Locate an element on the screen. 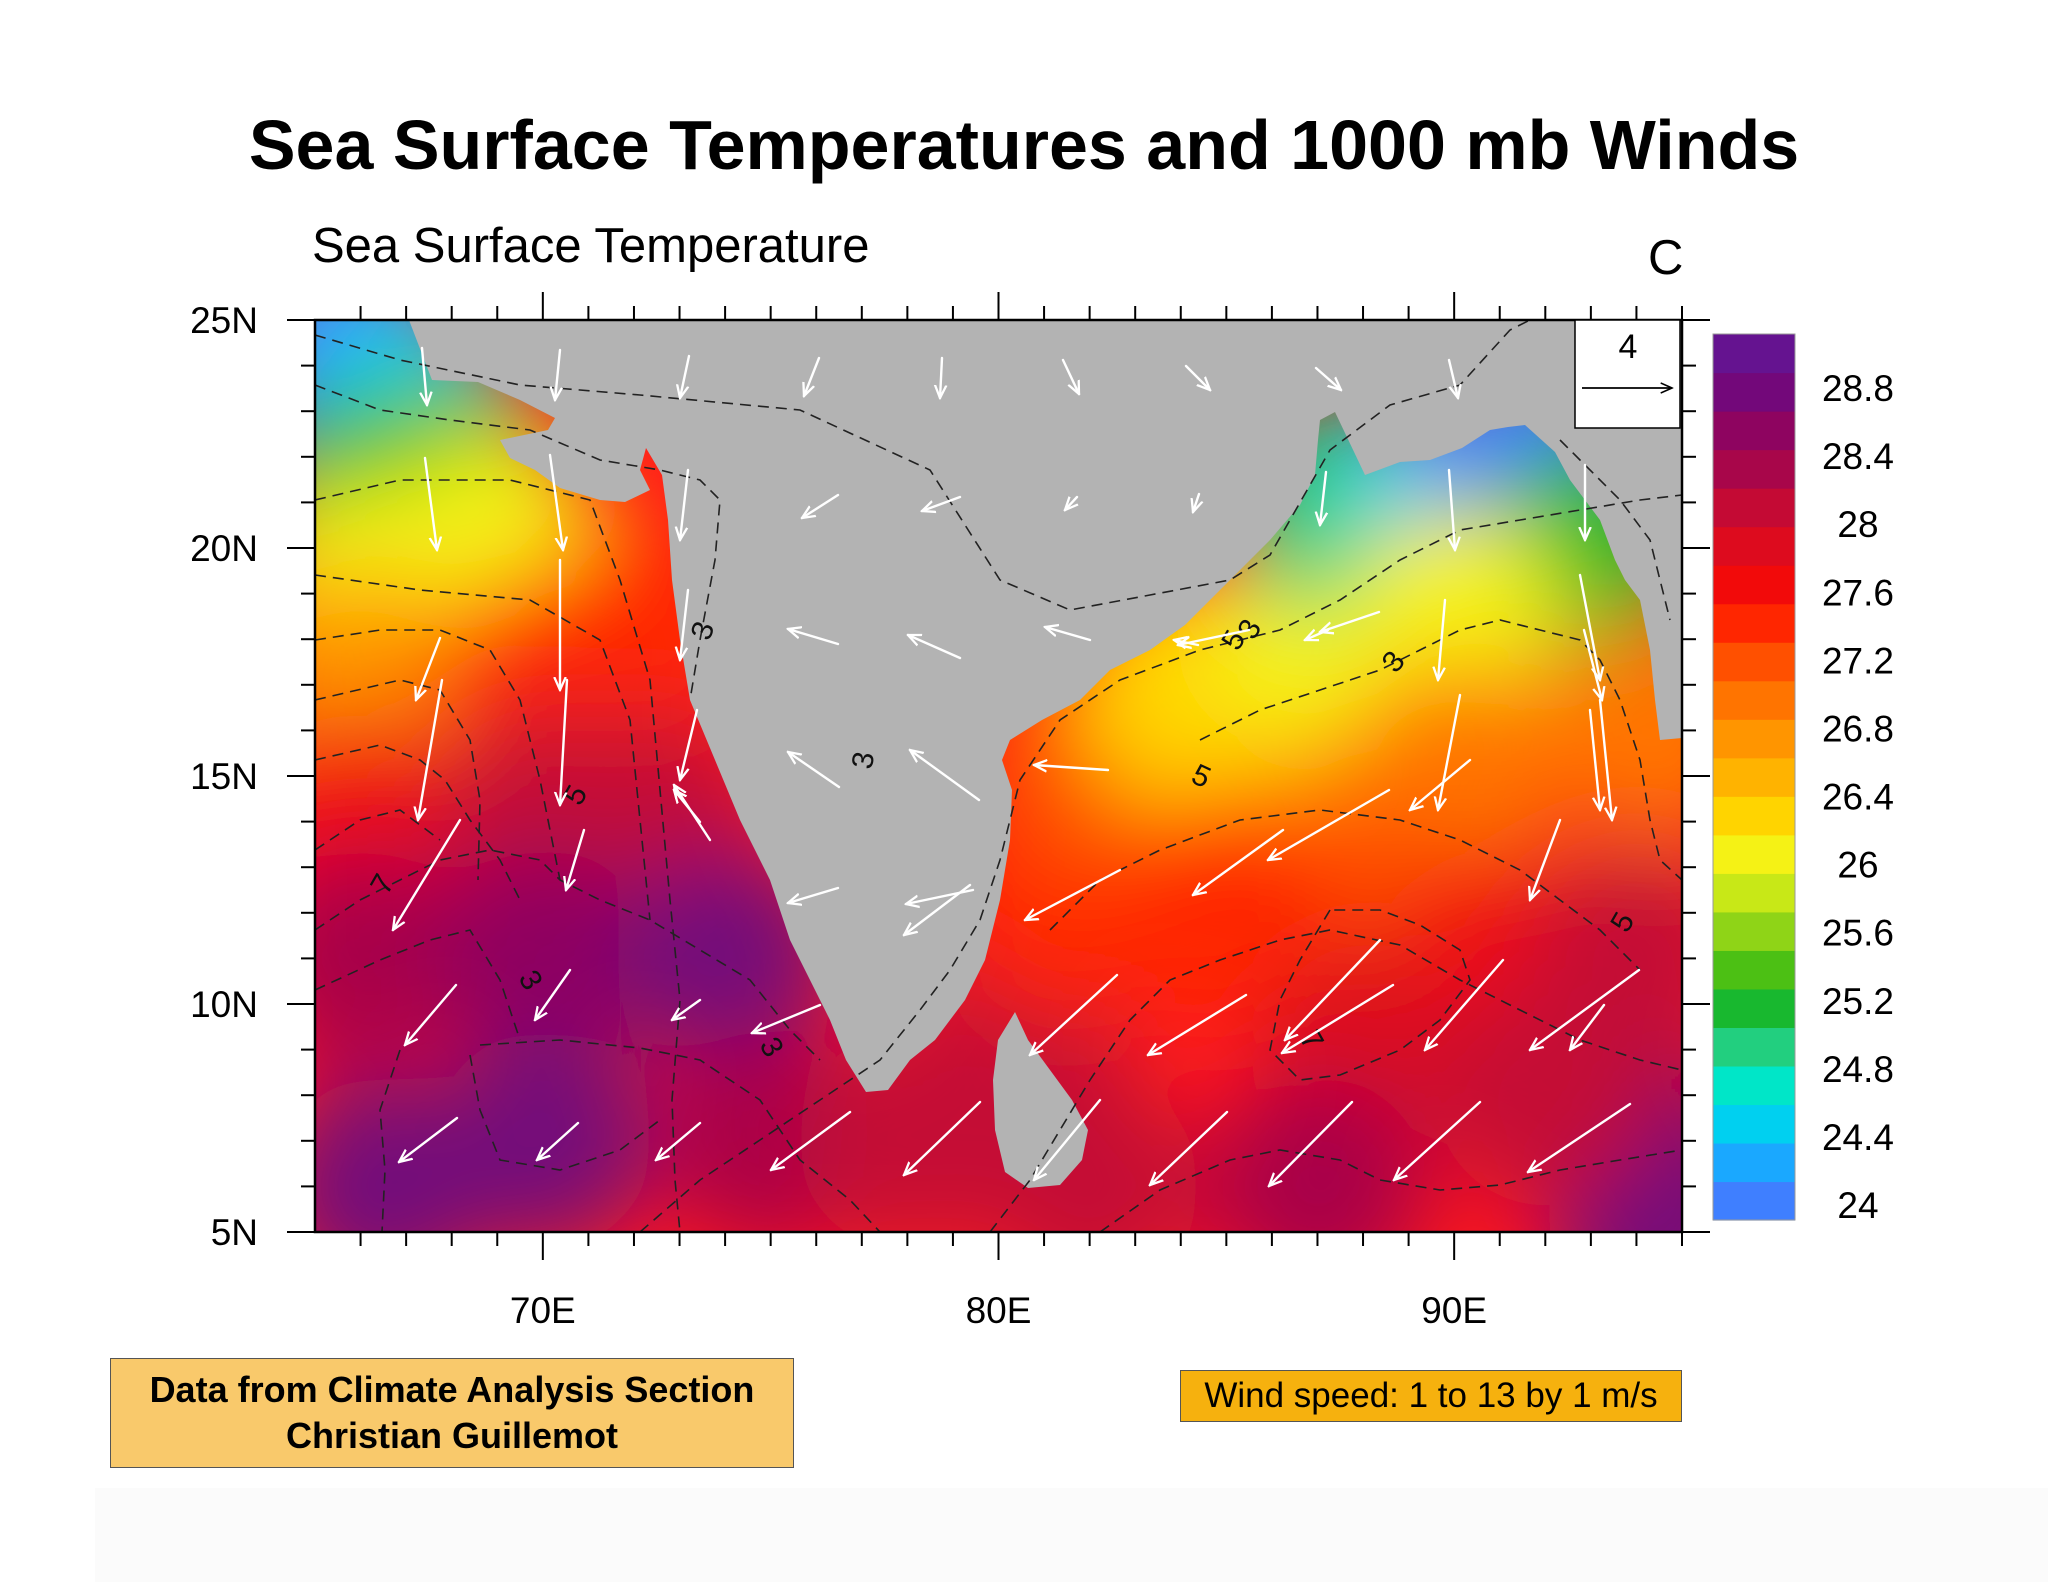 The height and width of the screenshot is (1582, 2048). y-tick-label: 15N is located at coordinates (224, 776).